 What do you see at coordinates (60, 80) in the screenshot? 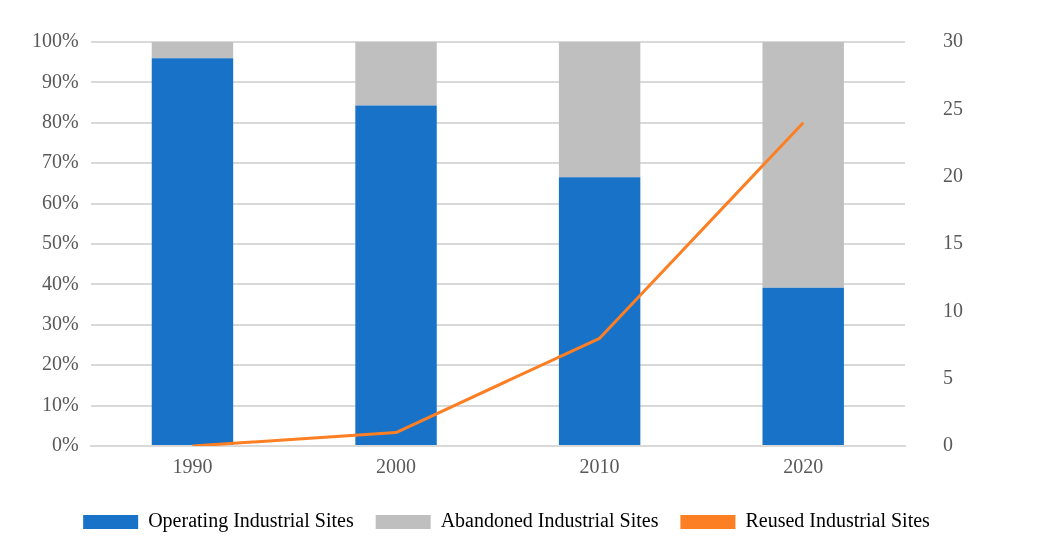
I see `y-tick-label: 90%` at bounding box center [60, 80].